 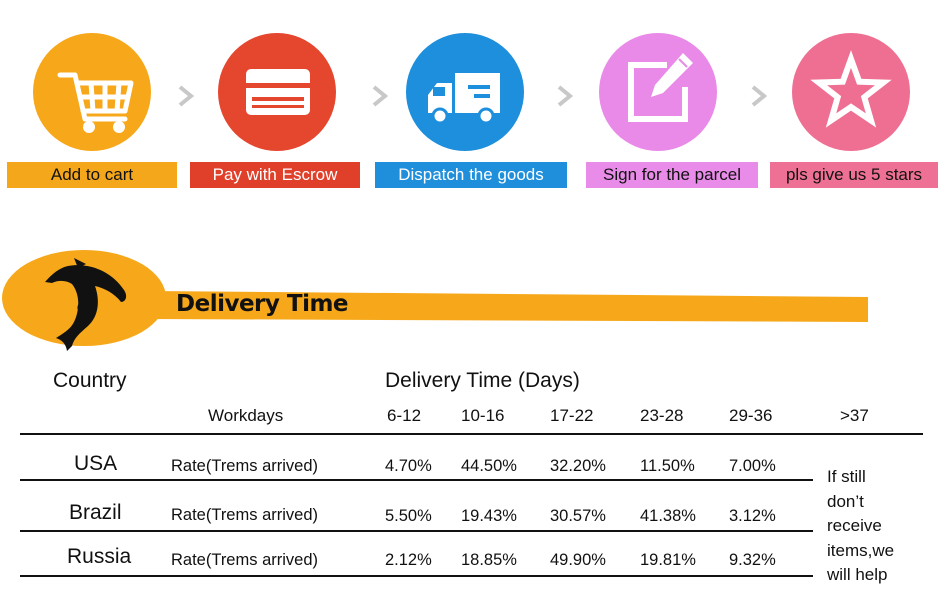 I want to click on step-label-sign-parcel: Sign for the parcel, so click(x=672, y=175).